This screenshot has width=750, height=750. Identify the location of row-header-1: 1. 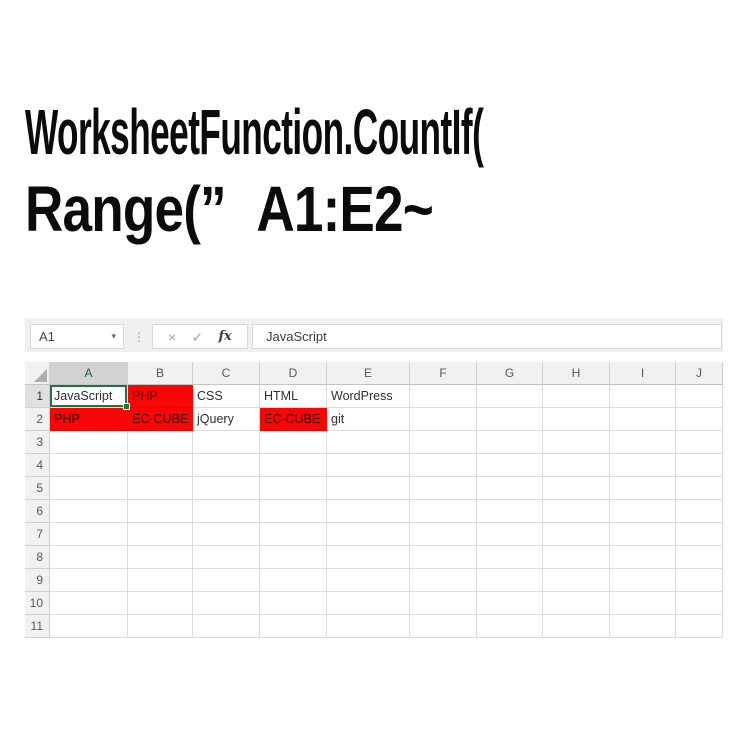
(37, 396).